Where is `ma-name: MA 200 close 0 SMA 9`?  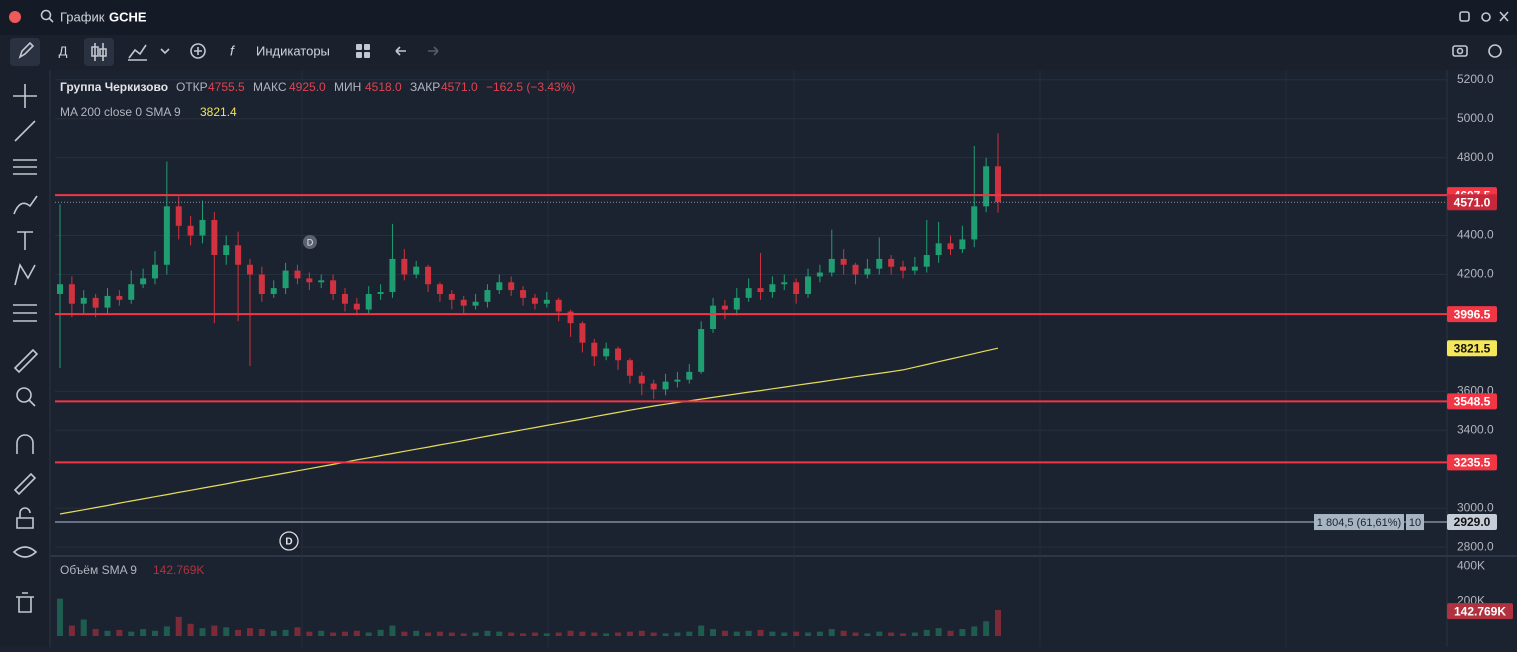
ma-name: MA 200 close 0 SMA 9 is located at coordinates (120, 112).